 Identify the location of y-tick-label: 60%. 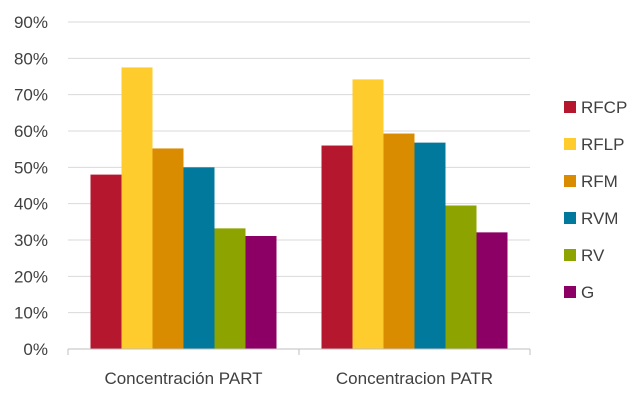
(31, 131).